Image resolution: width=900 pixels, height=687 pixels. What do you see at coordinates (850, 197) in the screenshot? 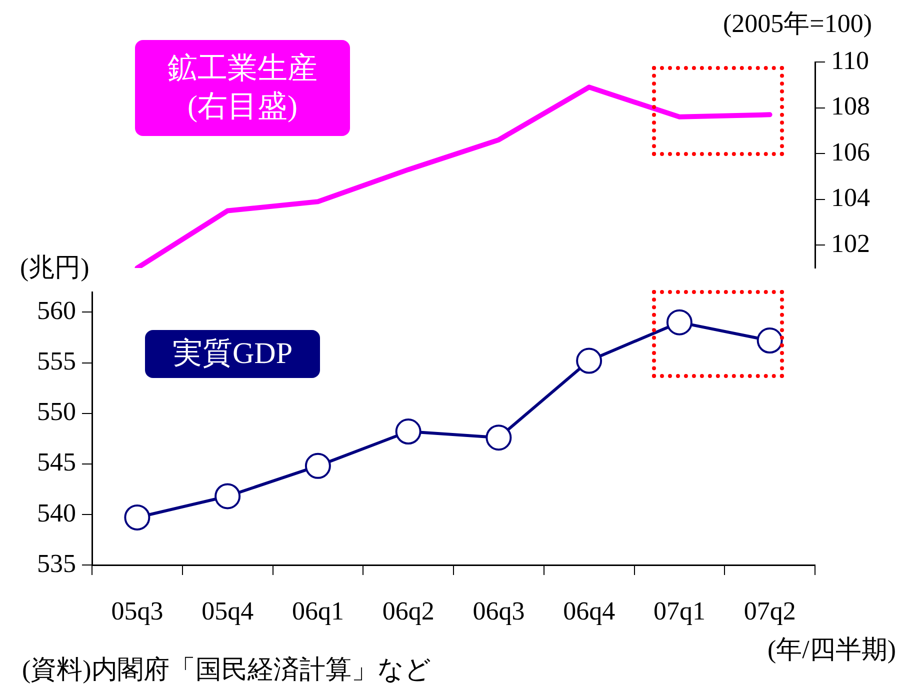
I see `y-tick-label: 104` at bounding box center [850, 197].